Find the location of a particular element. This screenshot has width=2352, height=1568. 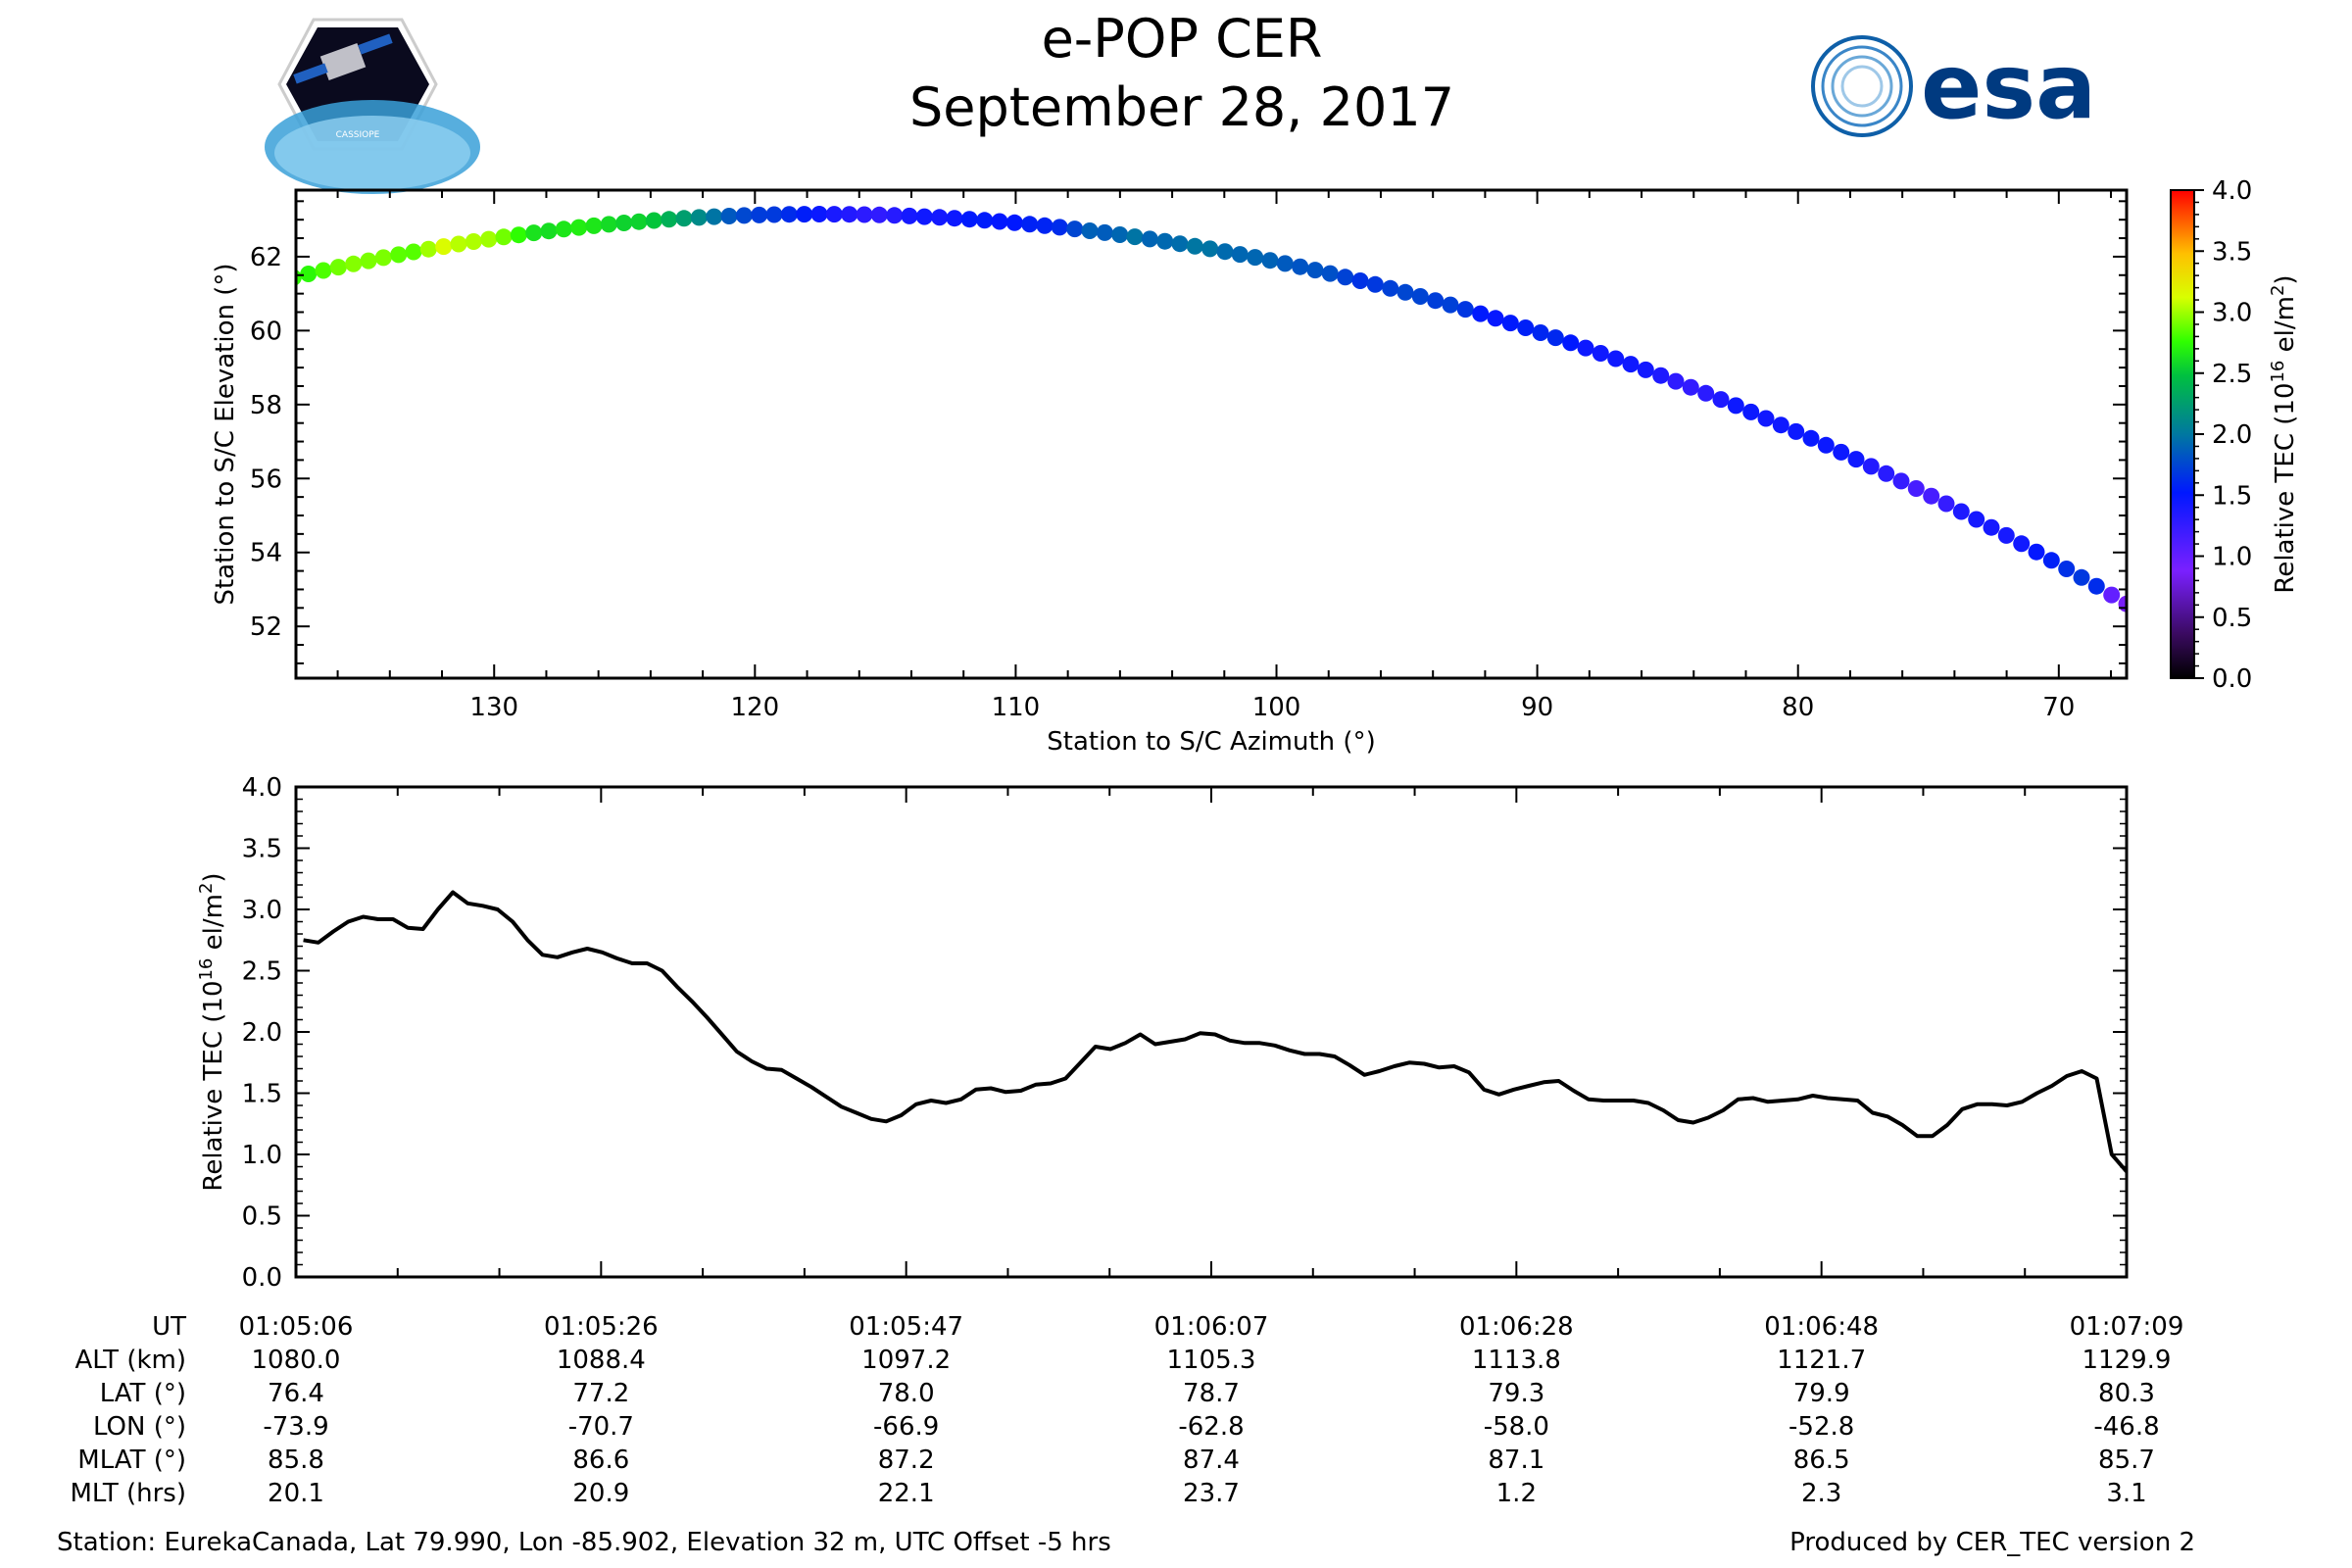

table-cell: 20.1 is located at coordinates (296, 1493).